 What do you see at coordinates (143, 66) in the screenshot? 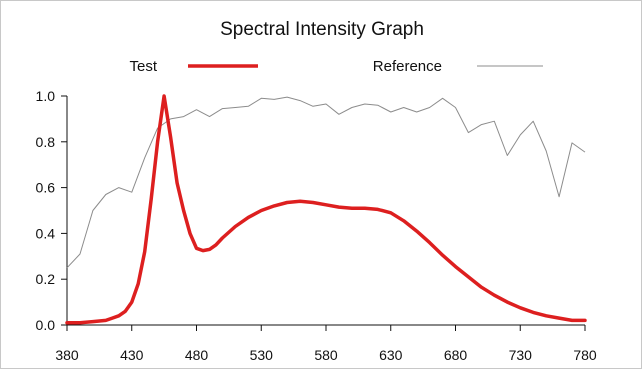
I see `legend-label-test: Test` at bounding box center [143, 66].